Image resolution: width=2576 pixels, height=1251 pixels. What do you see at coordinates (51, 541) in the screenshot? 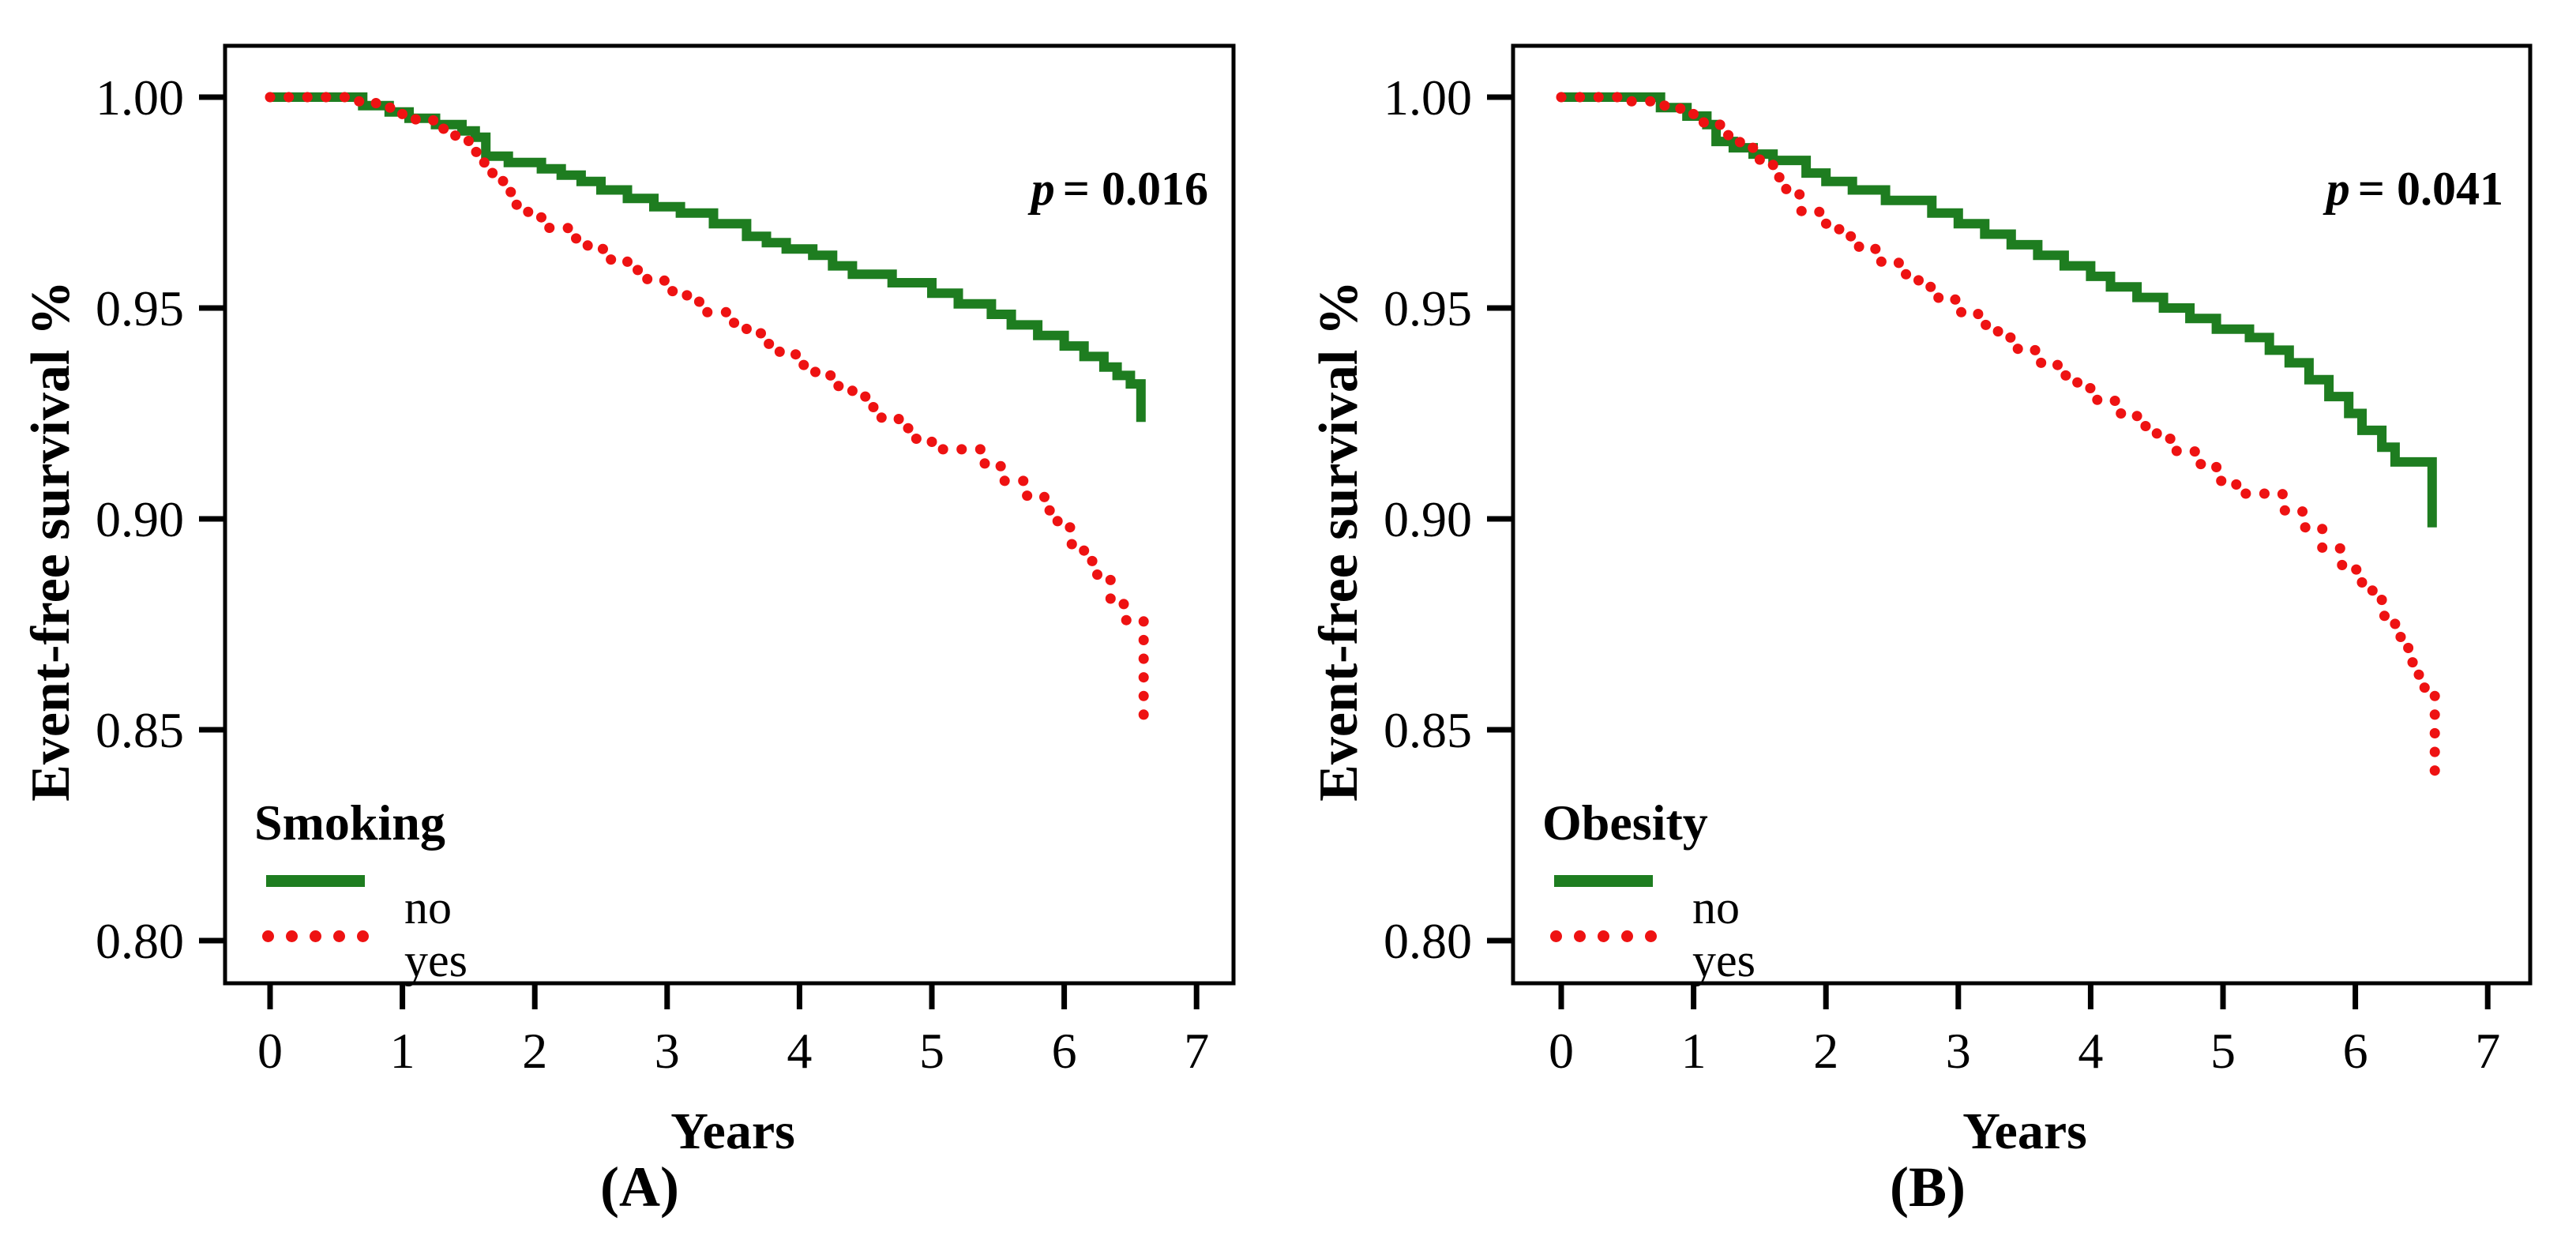
I see `y-axis-label-a: Event-free survival %` at bounding box center [51, 541].